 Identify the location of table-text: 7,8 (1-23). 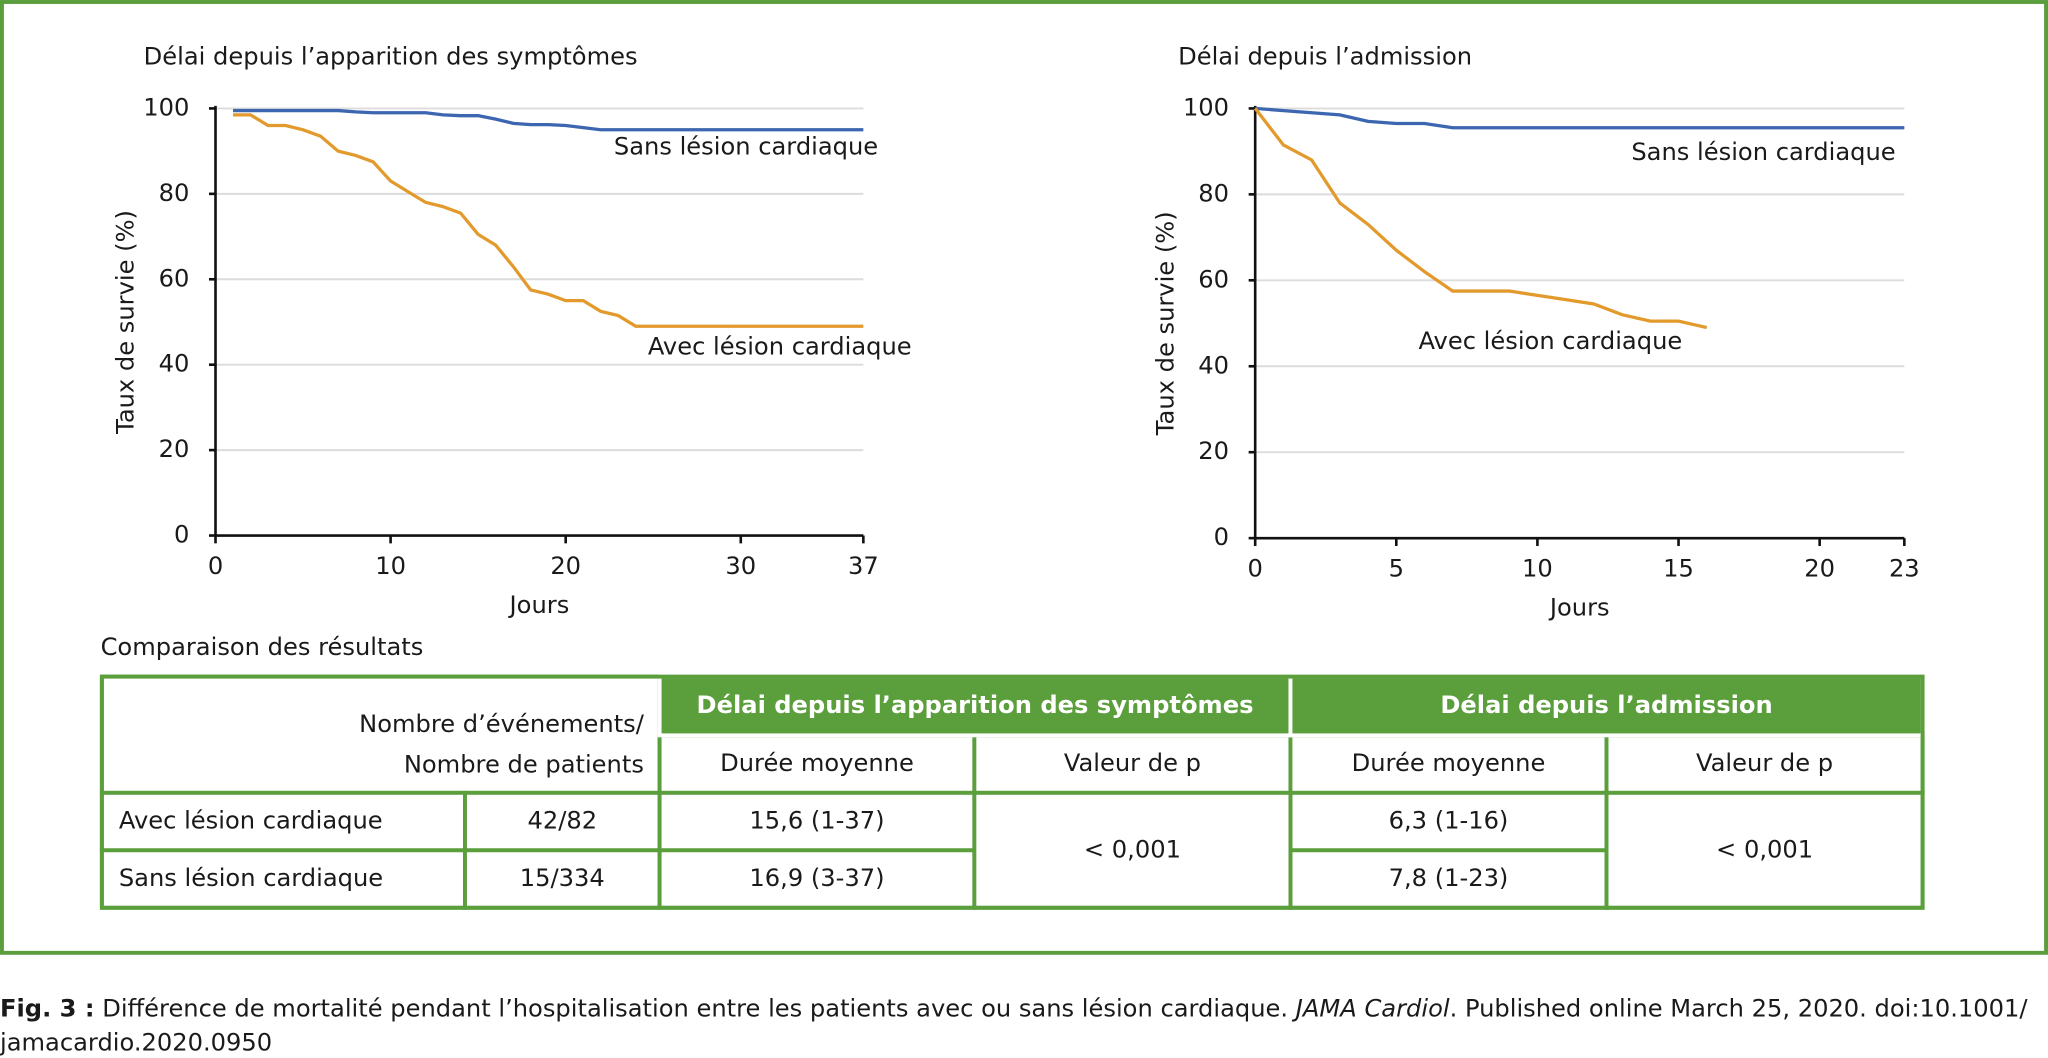
(1449, 878).